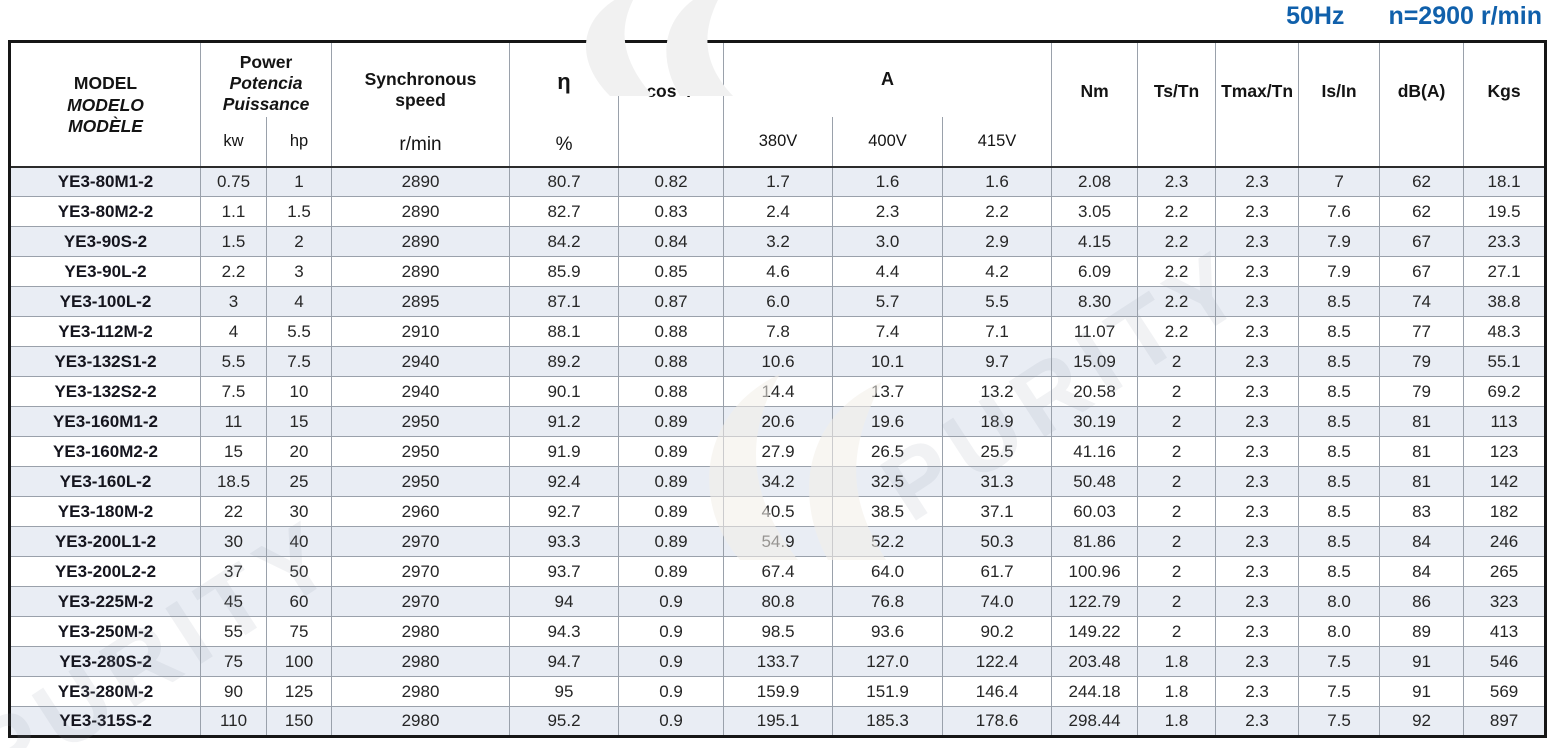 This screenshot has width=1552, height=748. What do you see at coordinates (888, 421) in the screenshot?
I see `cell-a-400v: 19.6` at bounding box center [888, 421].